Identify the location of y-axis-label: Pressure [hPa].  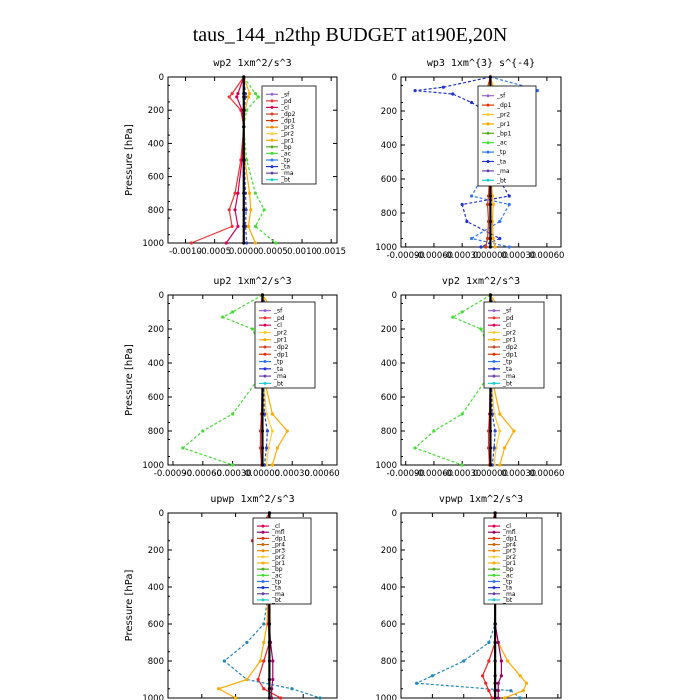
(129, 380).